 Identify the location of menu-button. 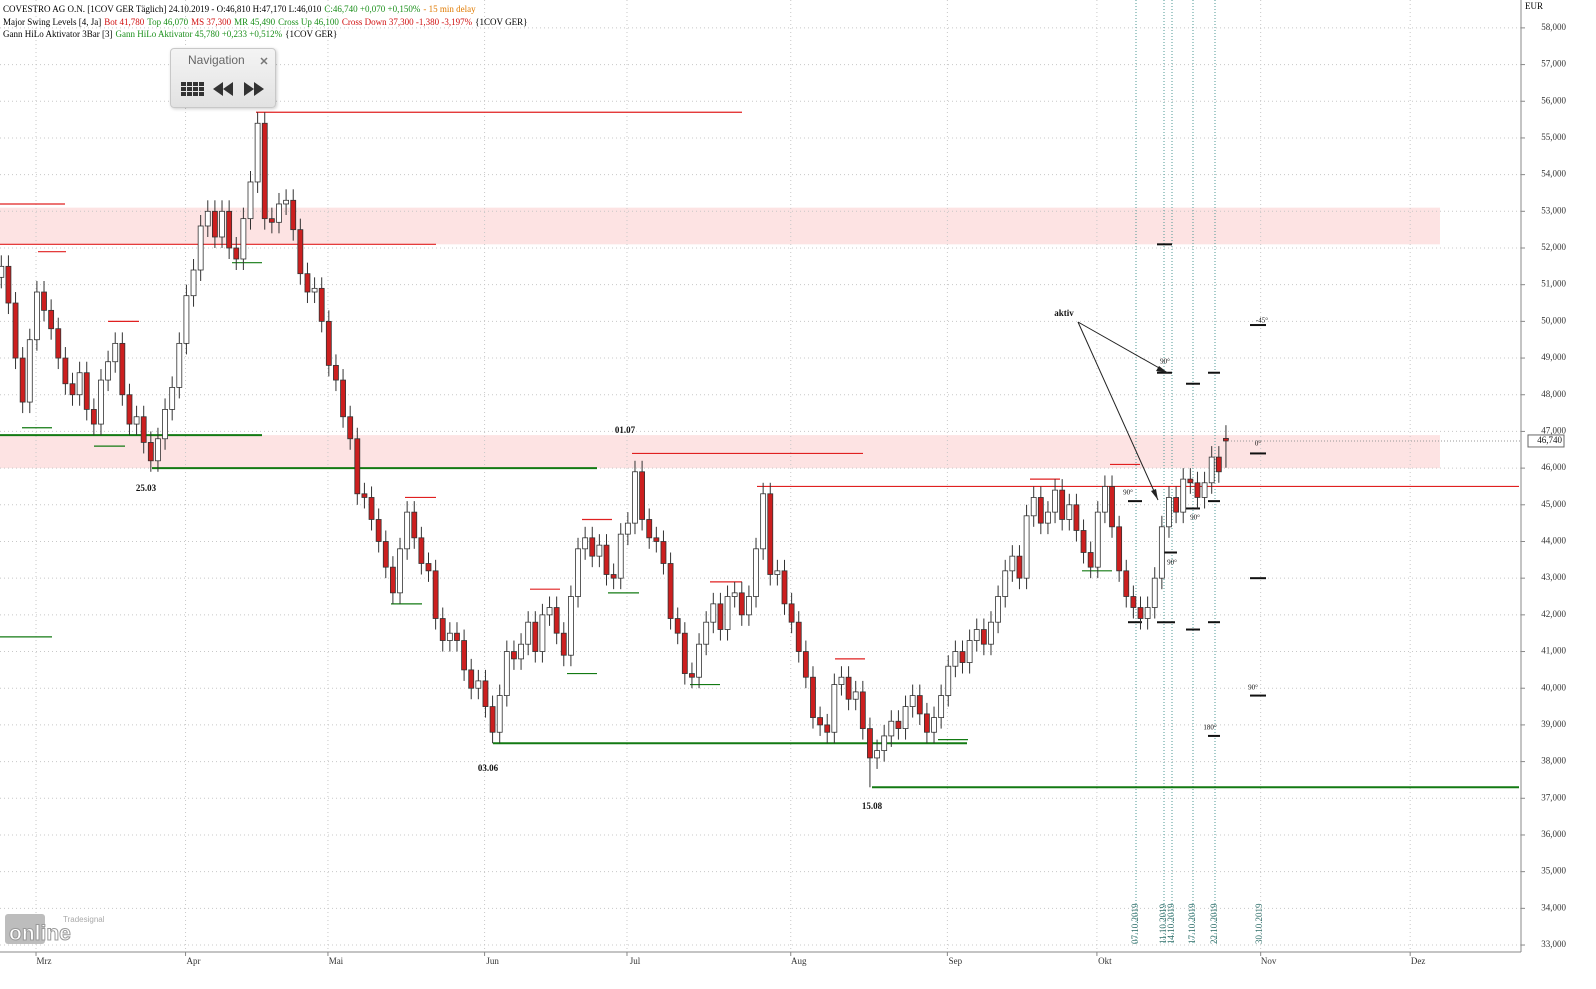
(192, 89).